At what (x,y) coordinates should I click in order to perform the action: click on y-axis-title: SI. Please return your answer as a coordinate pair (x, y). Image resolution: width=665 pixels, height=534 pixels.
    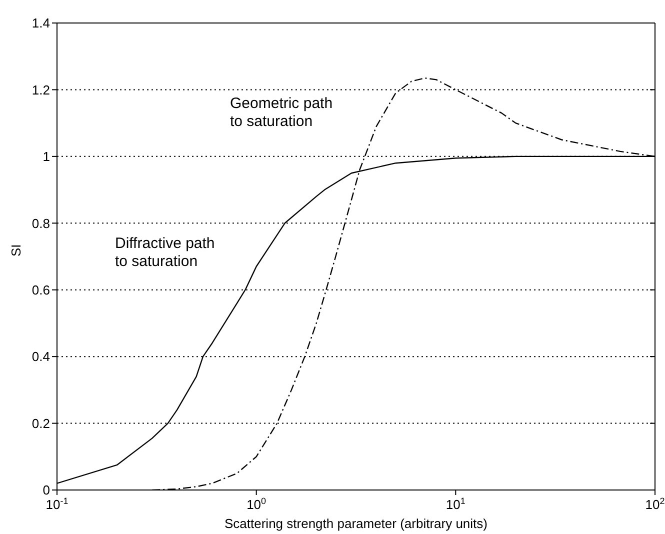
    Looking at the image, I should click on (16, 250).